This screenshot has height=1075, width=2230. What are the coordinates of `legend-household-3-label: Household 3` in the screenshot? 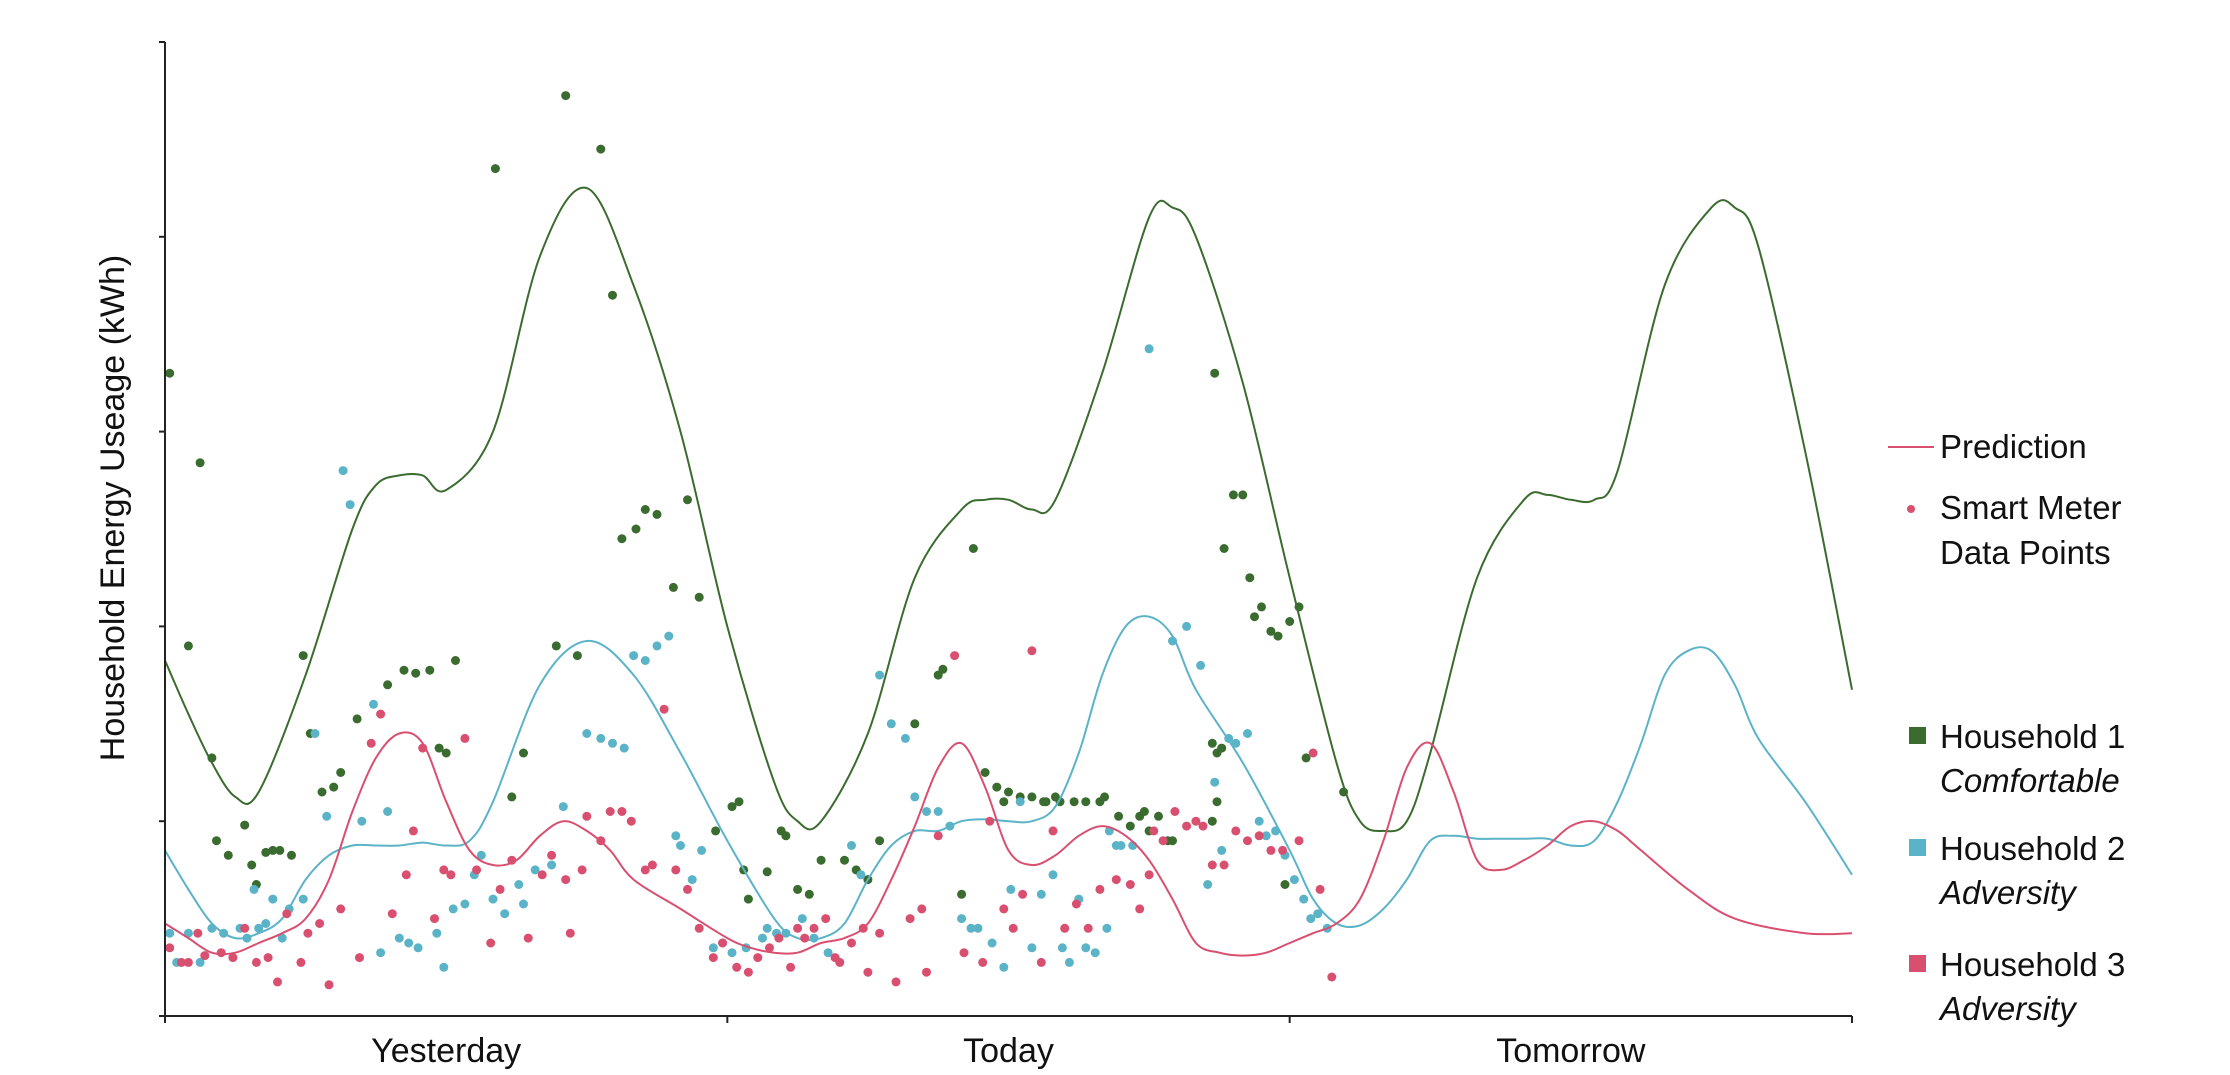 It's located at (2032, 964).